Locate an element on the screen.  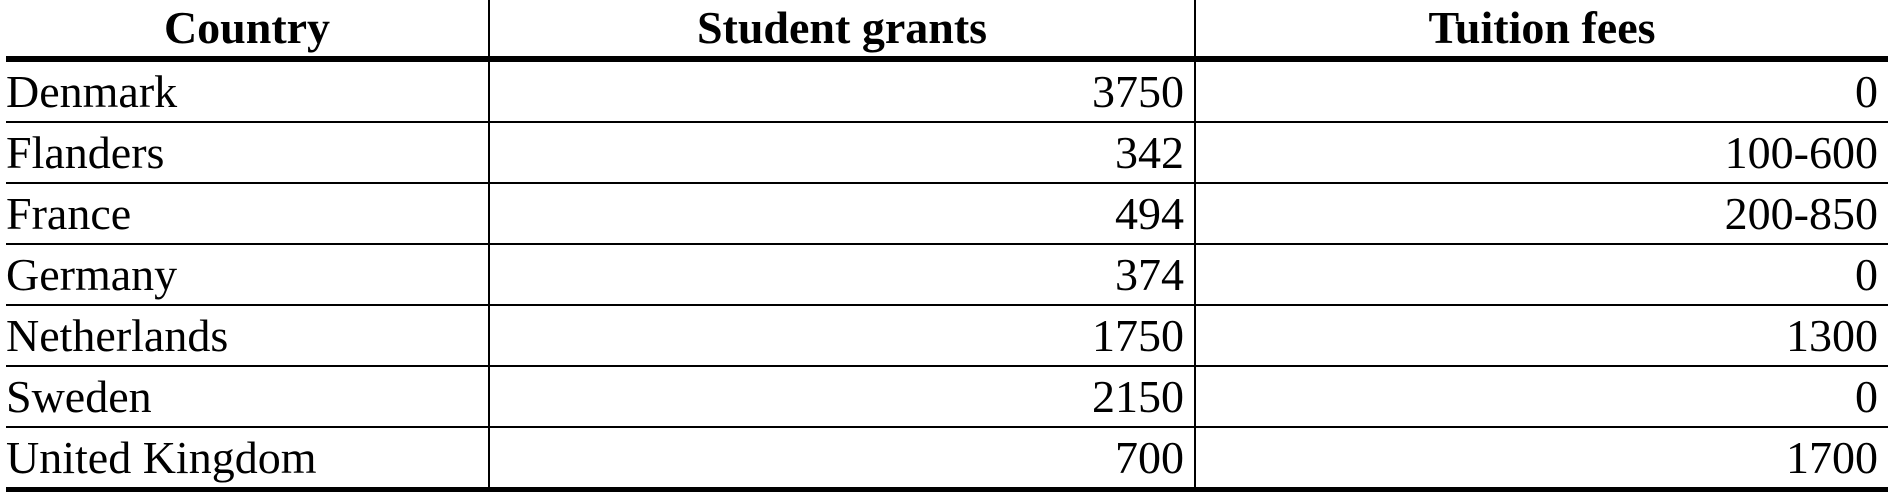
table-row: Sweden 2150 0 is located at coordinates (947, 396).